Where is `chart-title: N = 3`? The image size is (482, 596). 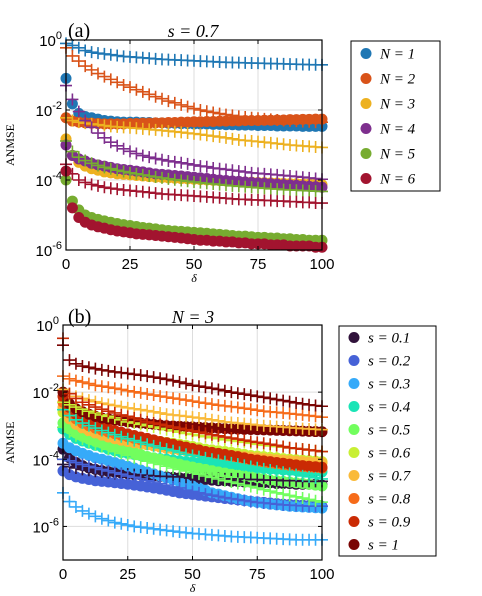 chart-title: N = 3 is located at coordinates (192, 317).